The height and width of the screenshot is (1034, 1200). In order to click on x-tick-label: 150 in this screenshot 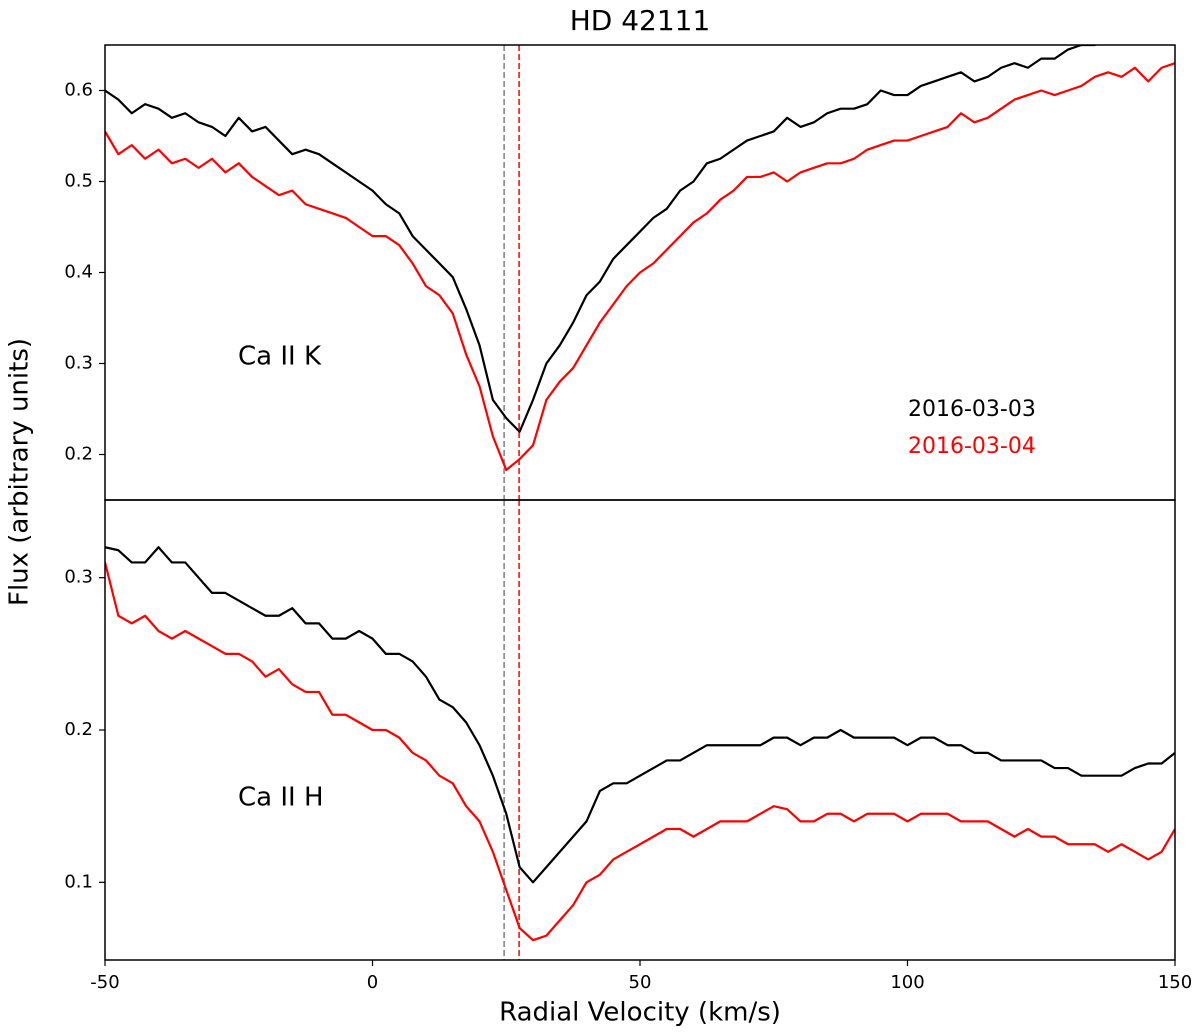, I will do `click(1175, 982)`.